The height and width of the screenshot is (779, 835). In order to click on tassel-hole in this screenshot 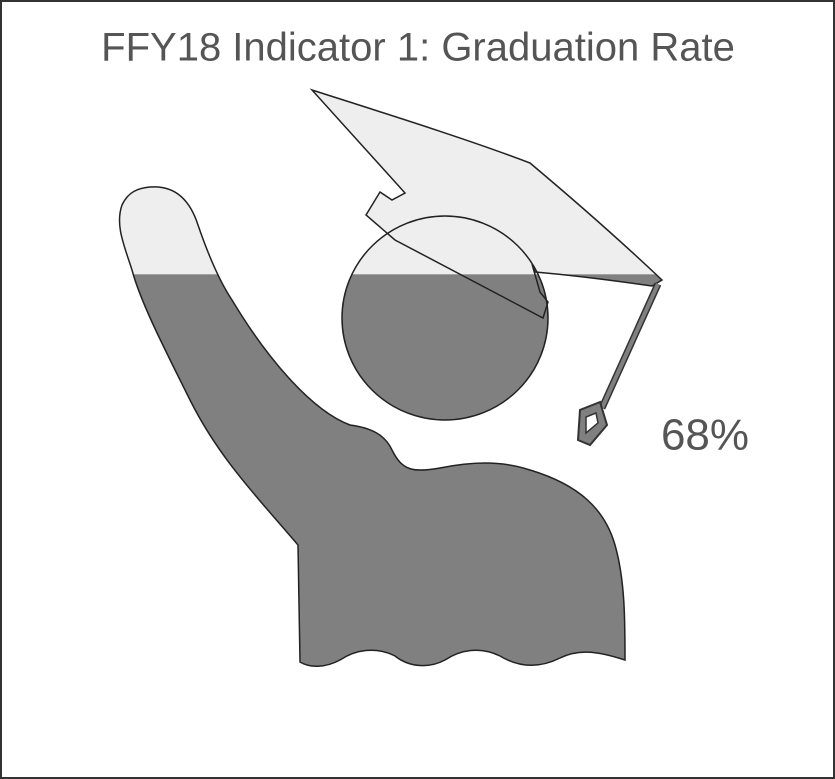, I will do `click(592, 423)`.